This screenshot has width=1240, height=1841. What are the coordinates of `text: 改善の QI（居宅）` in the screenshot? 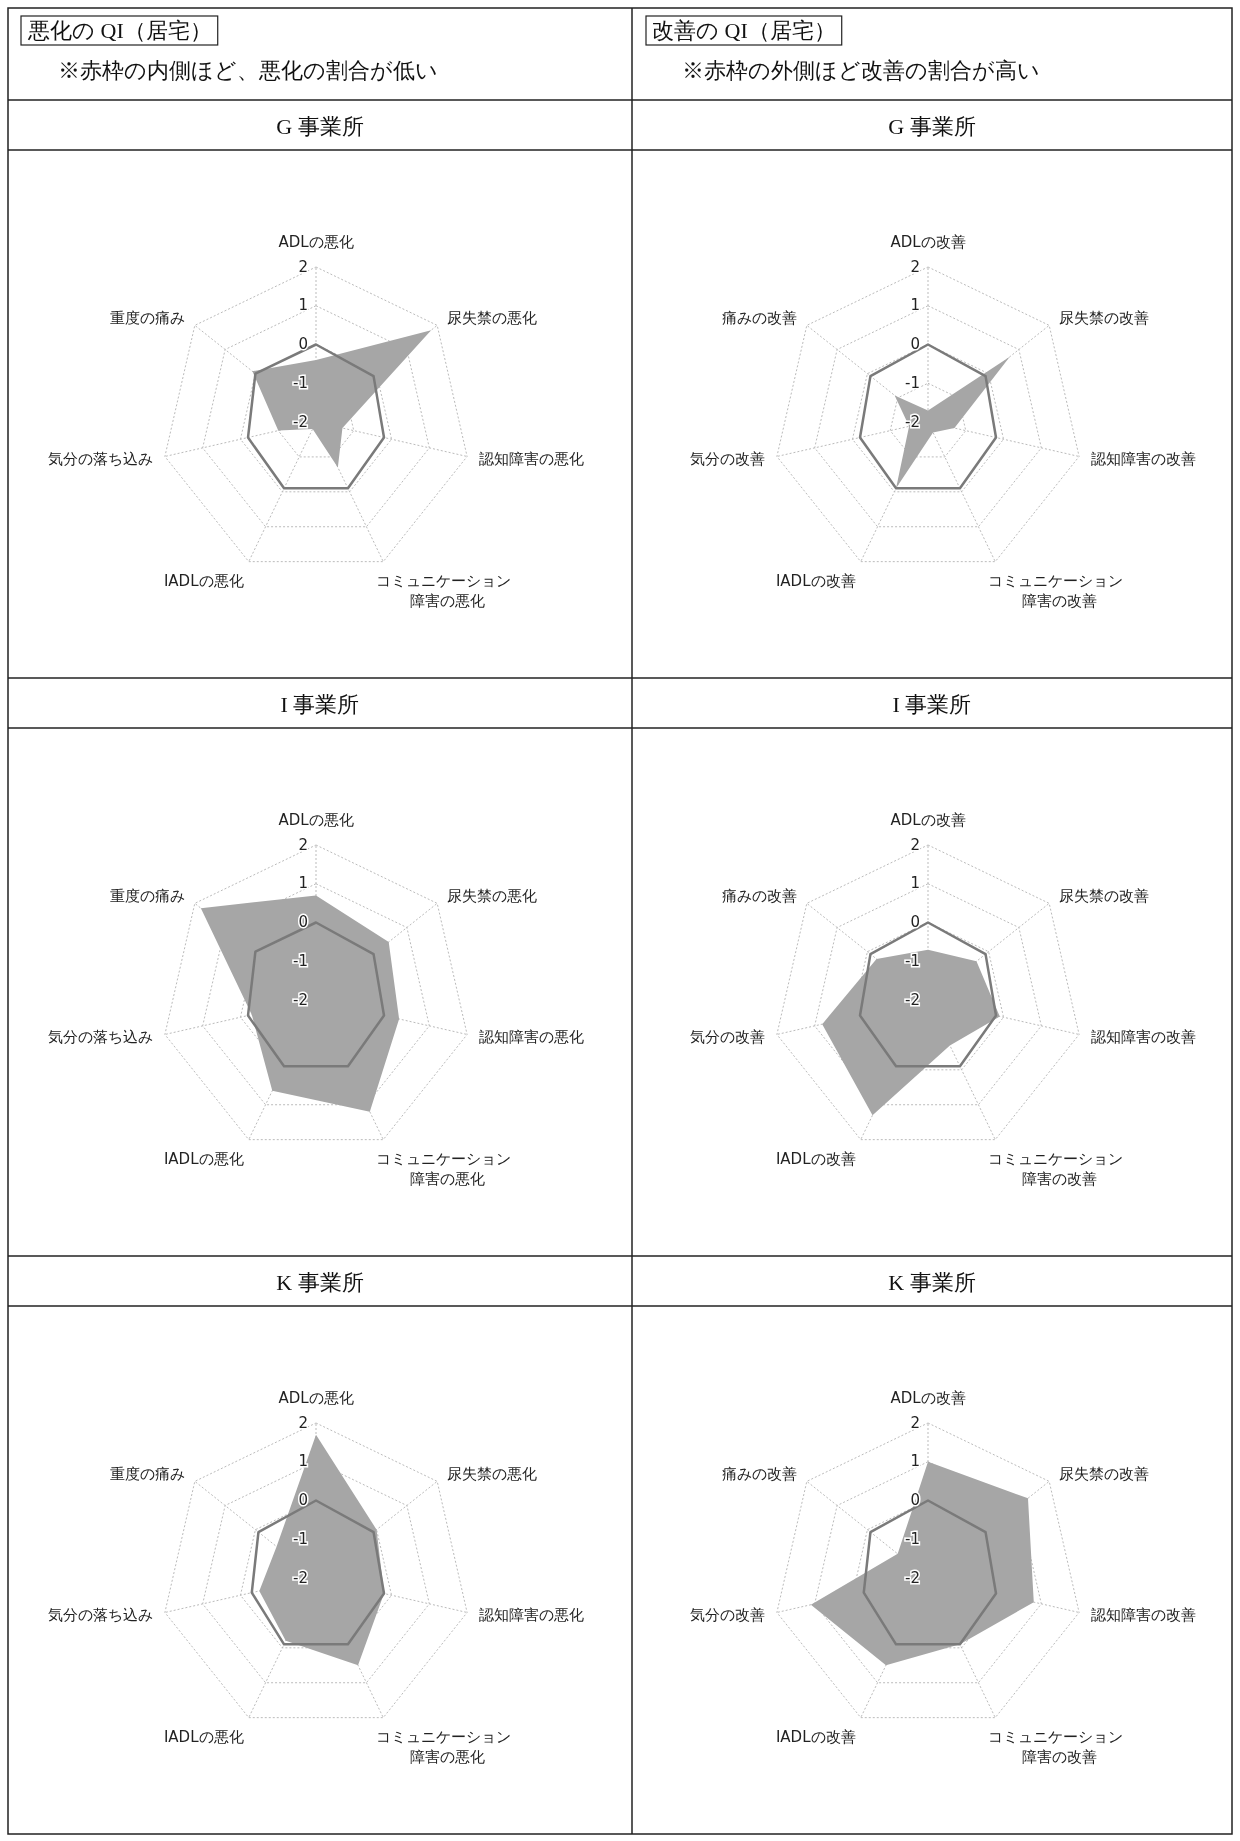 It's located at (744, 30).